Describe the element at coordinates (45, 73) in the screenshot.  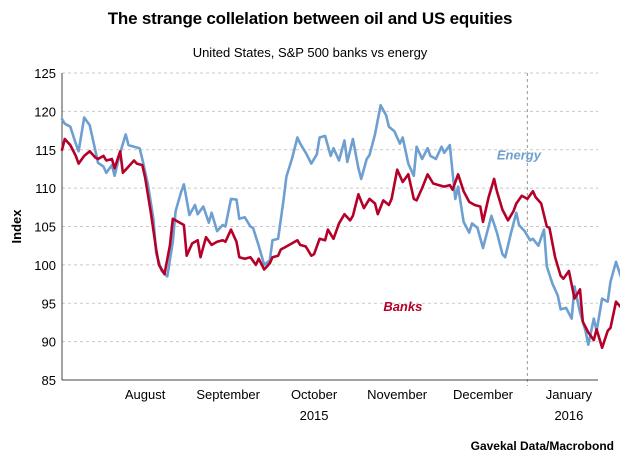
I see `y-tick-label: 125` at that location.